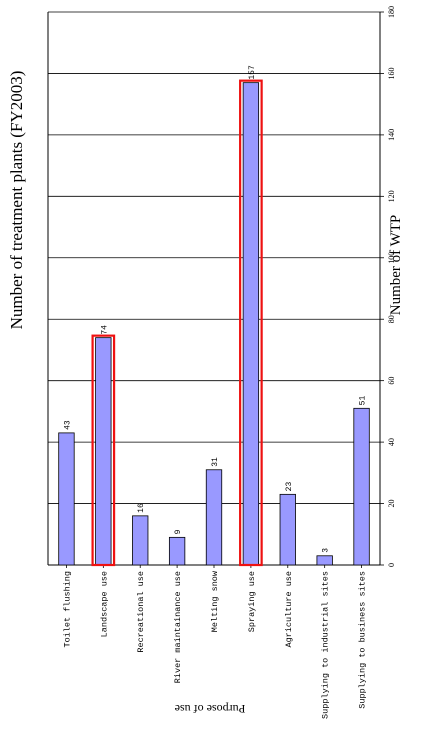 This screenshot has height=747, width=433. What do you see at coordinates (391, 504) in the screenshot?
I see `tick-label: 20` at bounding box center [391, 504].